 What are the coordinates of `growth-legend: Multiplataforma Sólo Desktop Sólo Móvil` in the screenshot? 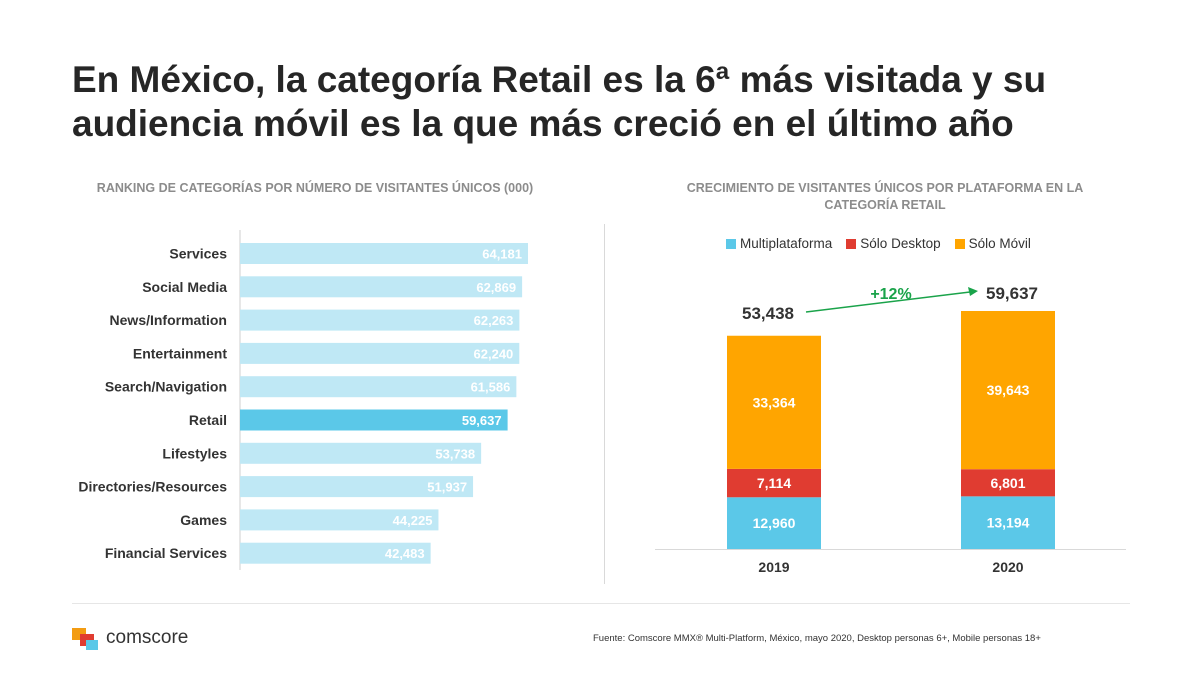 It's located at (878, 243).